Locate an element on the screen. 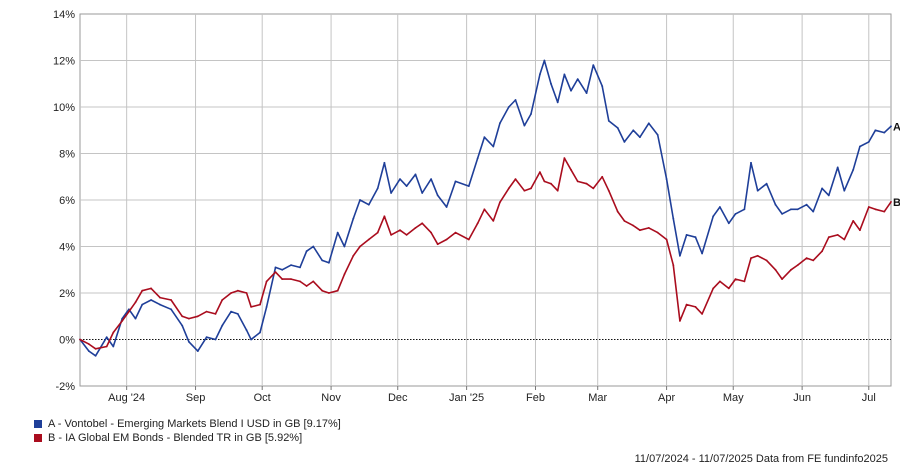 Image resolution: width=900 pixels, height=467 pixels. x-tick-label: Sep is located at coordinates (196, 398).